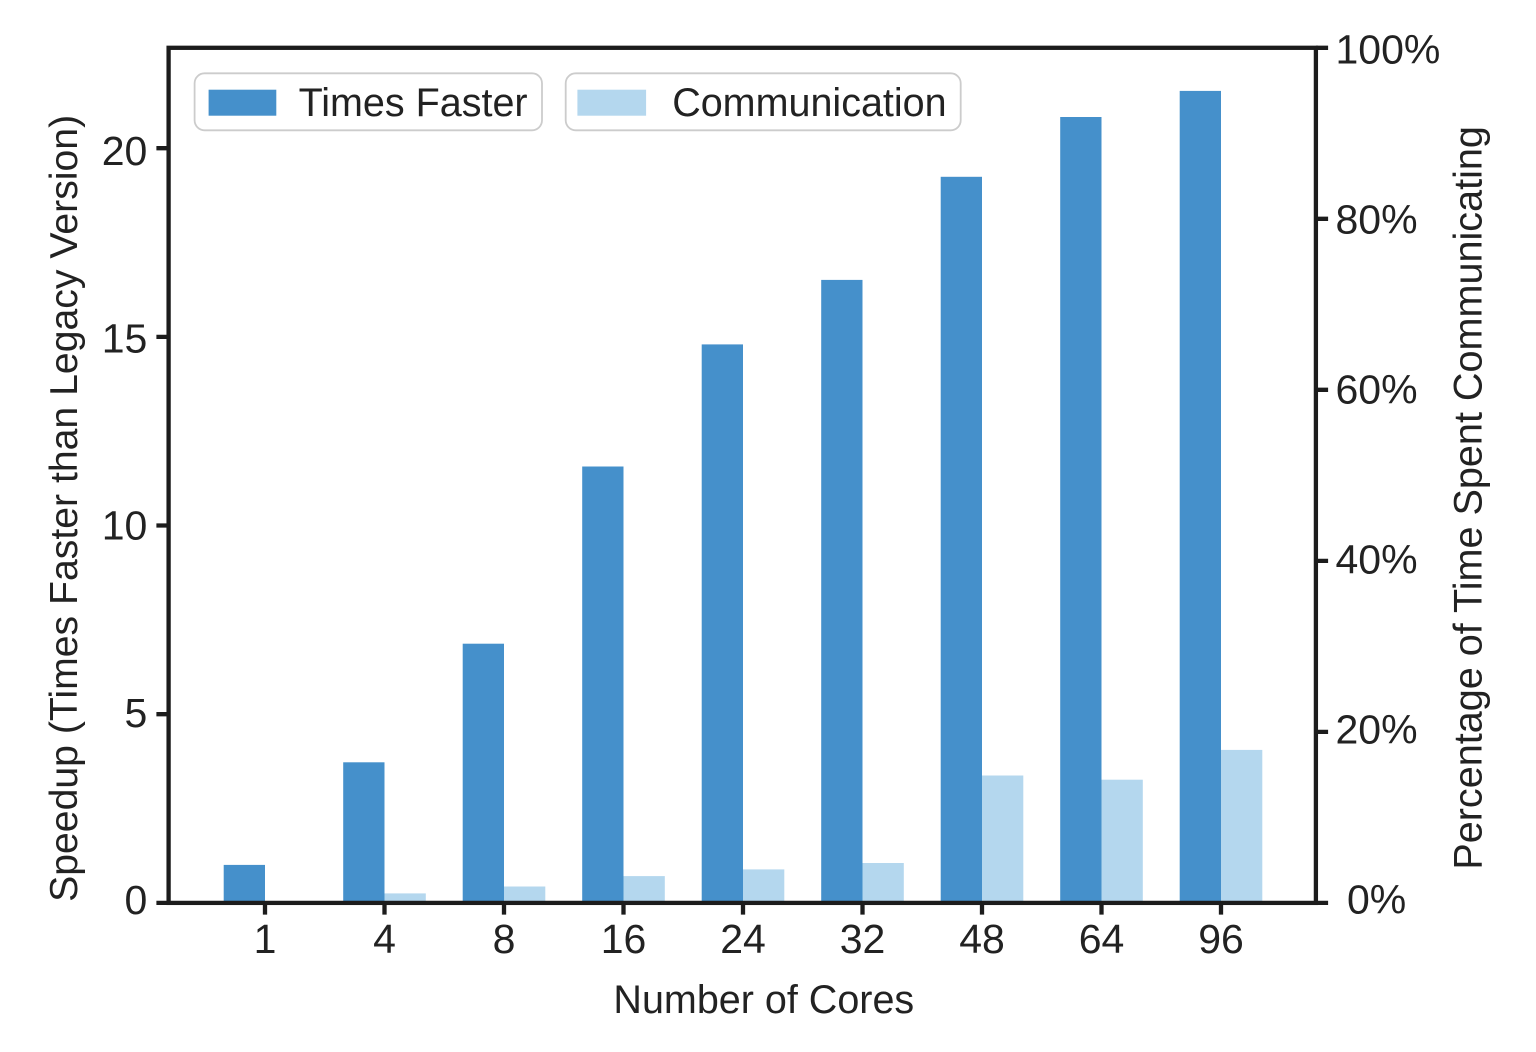  I want to click on svg-text: 10, so click(125, 526).